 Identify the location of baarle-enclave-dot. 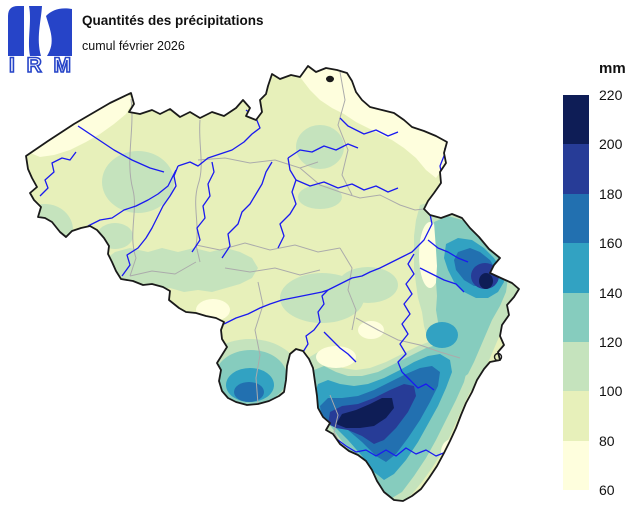
(330, 79).